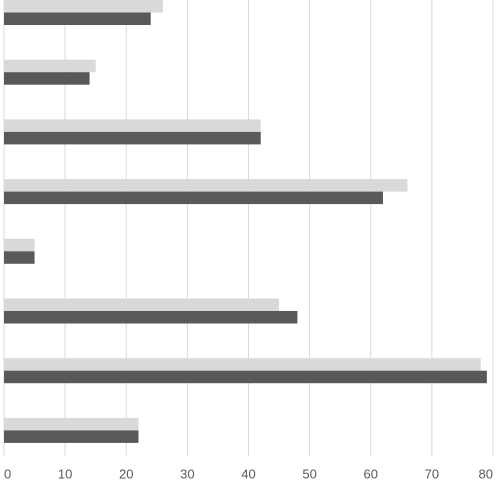 This screenshot has height=483, width=502. What do you see at coordinates (486, 473) in the screenshot?
I see `x-tick-label: 80` at bounding box center [486, 473].